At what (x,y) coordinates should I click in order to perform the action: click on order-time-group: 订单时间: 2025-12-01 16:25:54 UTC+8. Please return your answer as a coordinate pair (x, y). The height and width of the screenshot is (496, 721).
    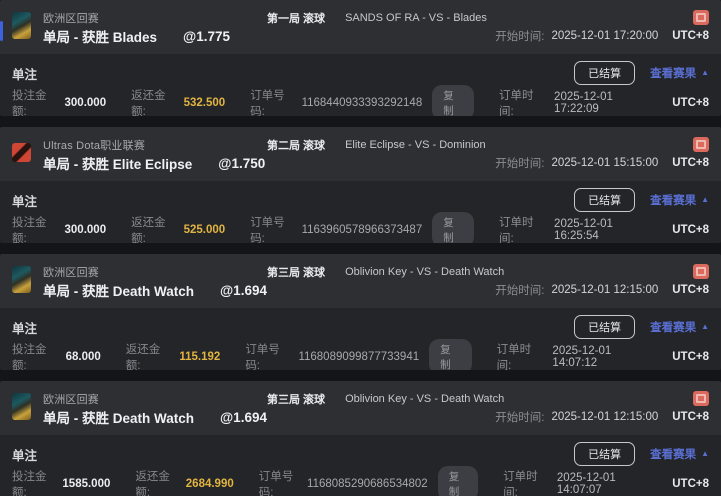
    Looking at the image, I should click on (604, 229).